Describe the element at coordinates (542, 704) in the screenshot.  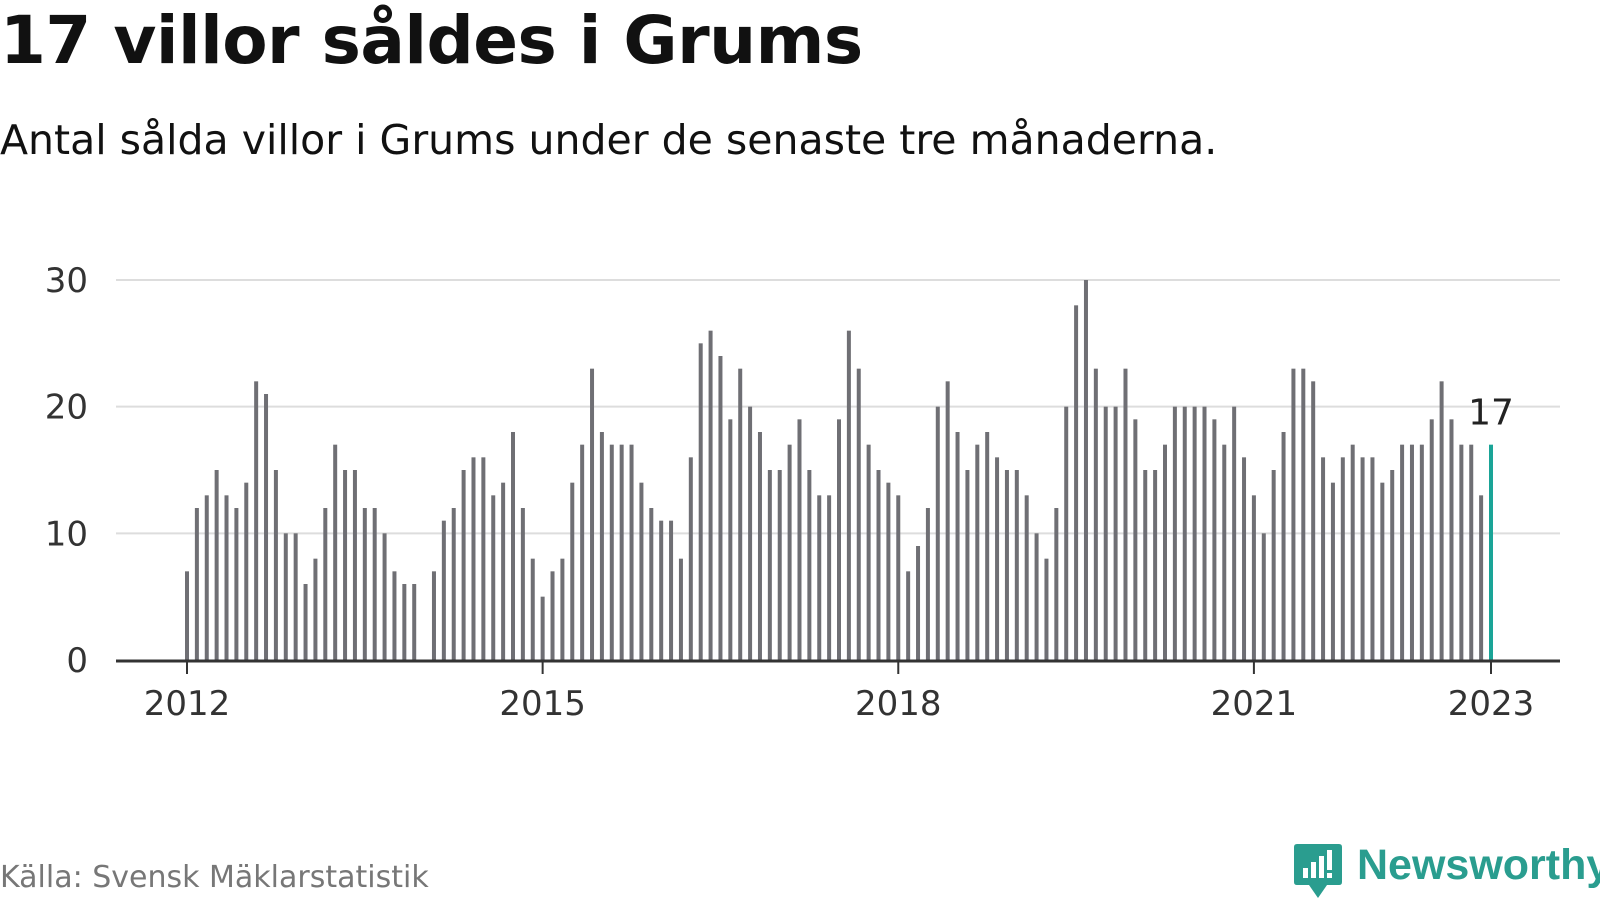
I see `x-tick-label: 2015` at that location.